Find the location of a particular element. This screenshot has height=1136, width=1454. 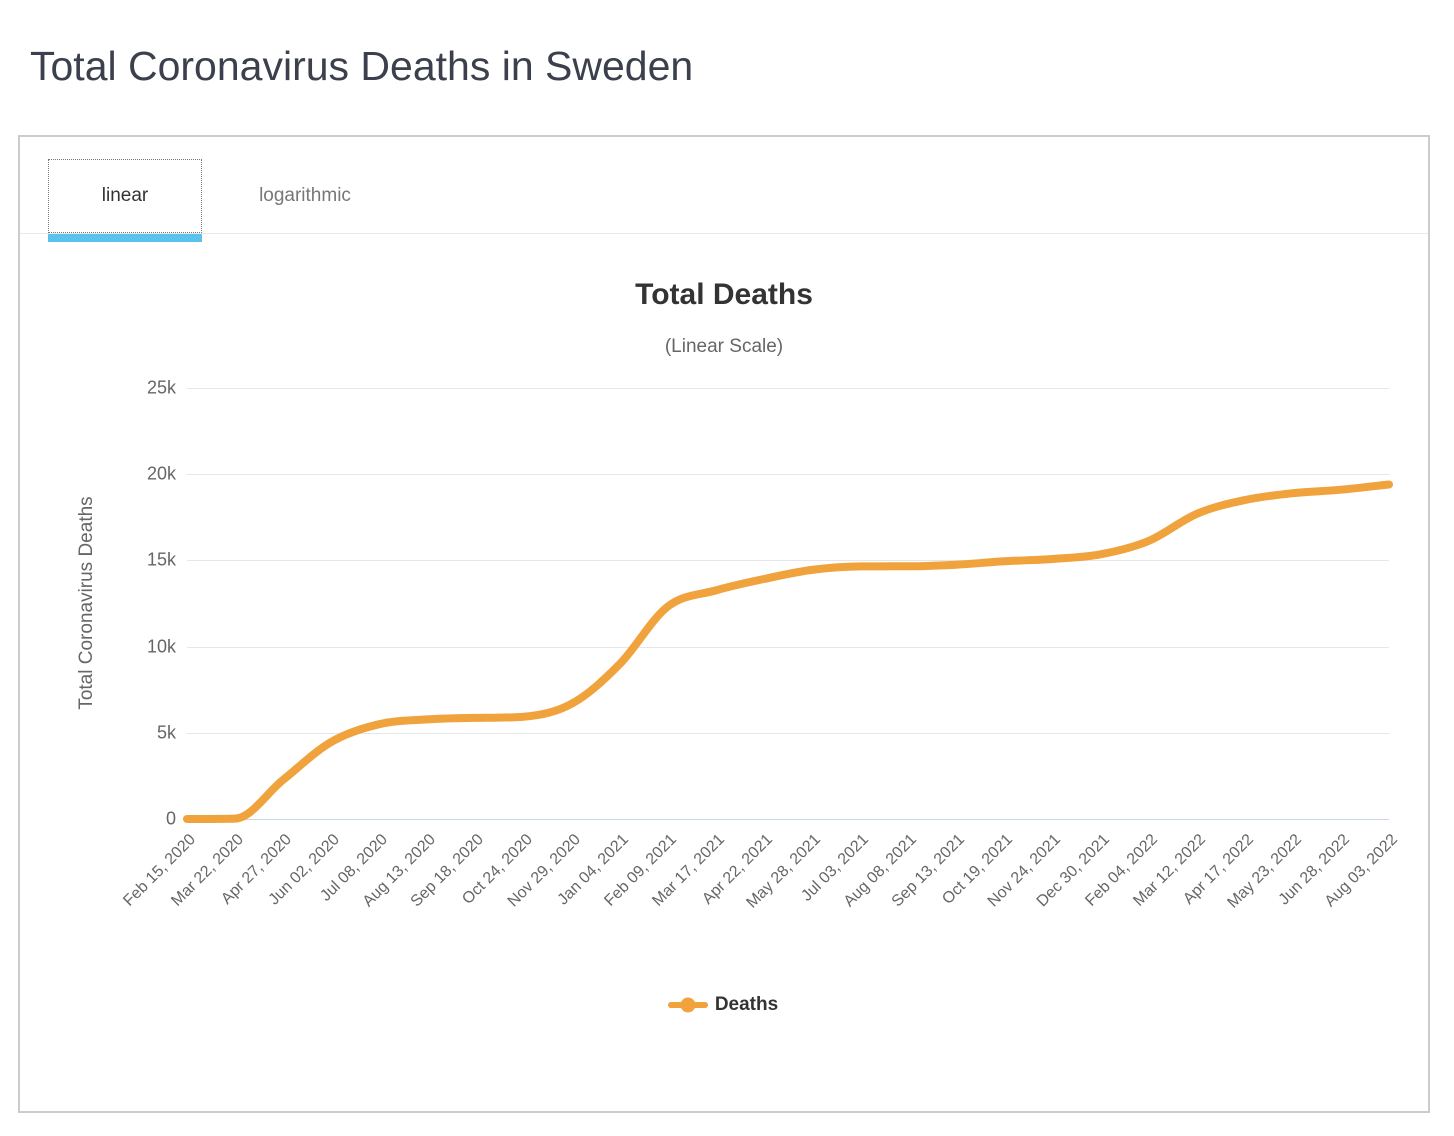

y-axis-tick-label: 25k is located at coordinates (161, 387).